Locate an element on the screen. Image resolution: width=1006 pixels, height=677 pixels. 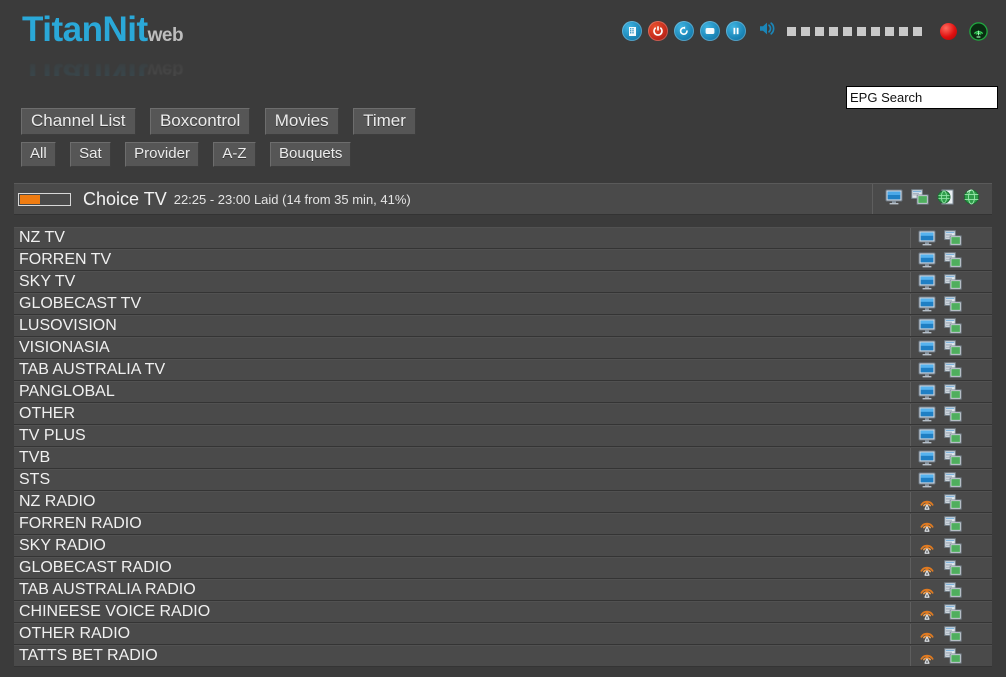
channel-name: GLOBECAST TV is located at coordinates (80, 303).